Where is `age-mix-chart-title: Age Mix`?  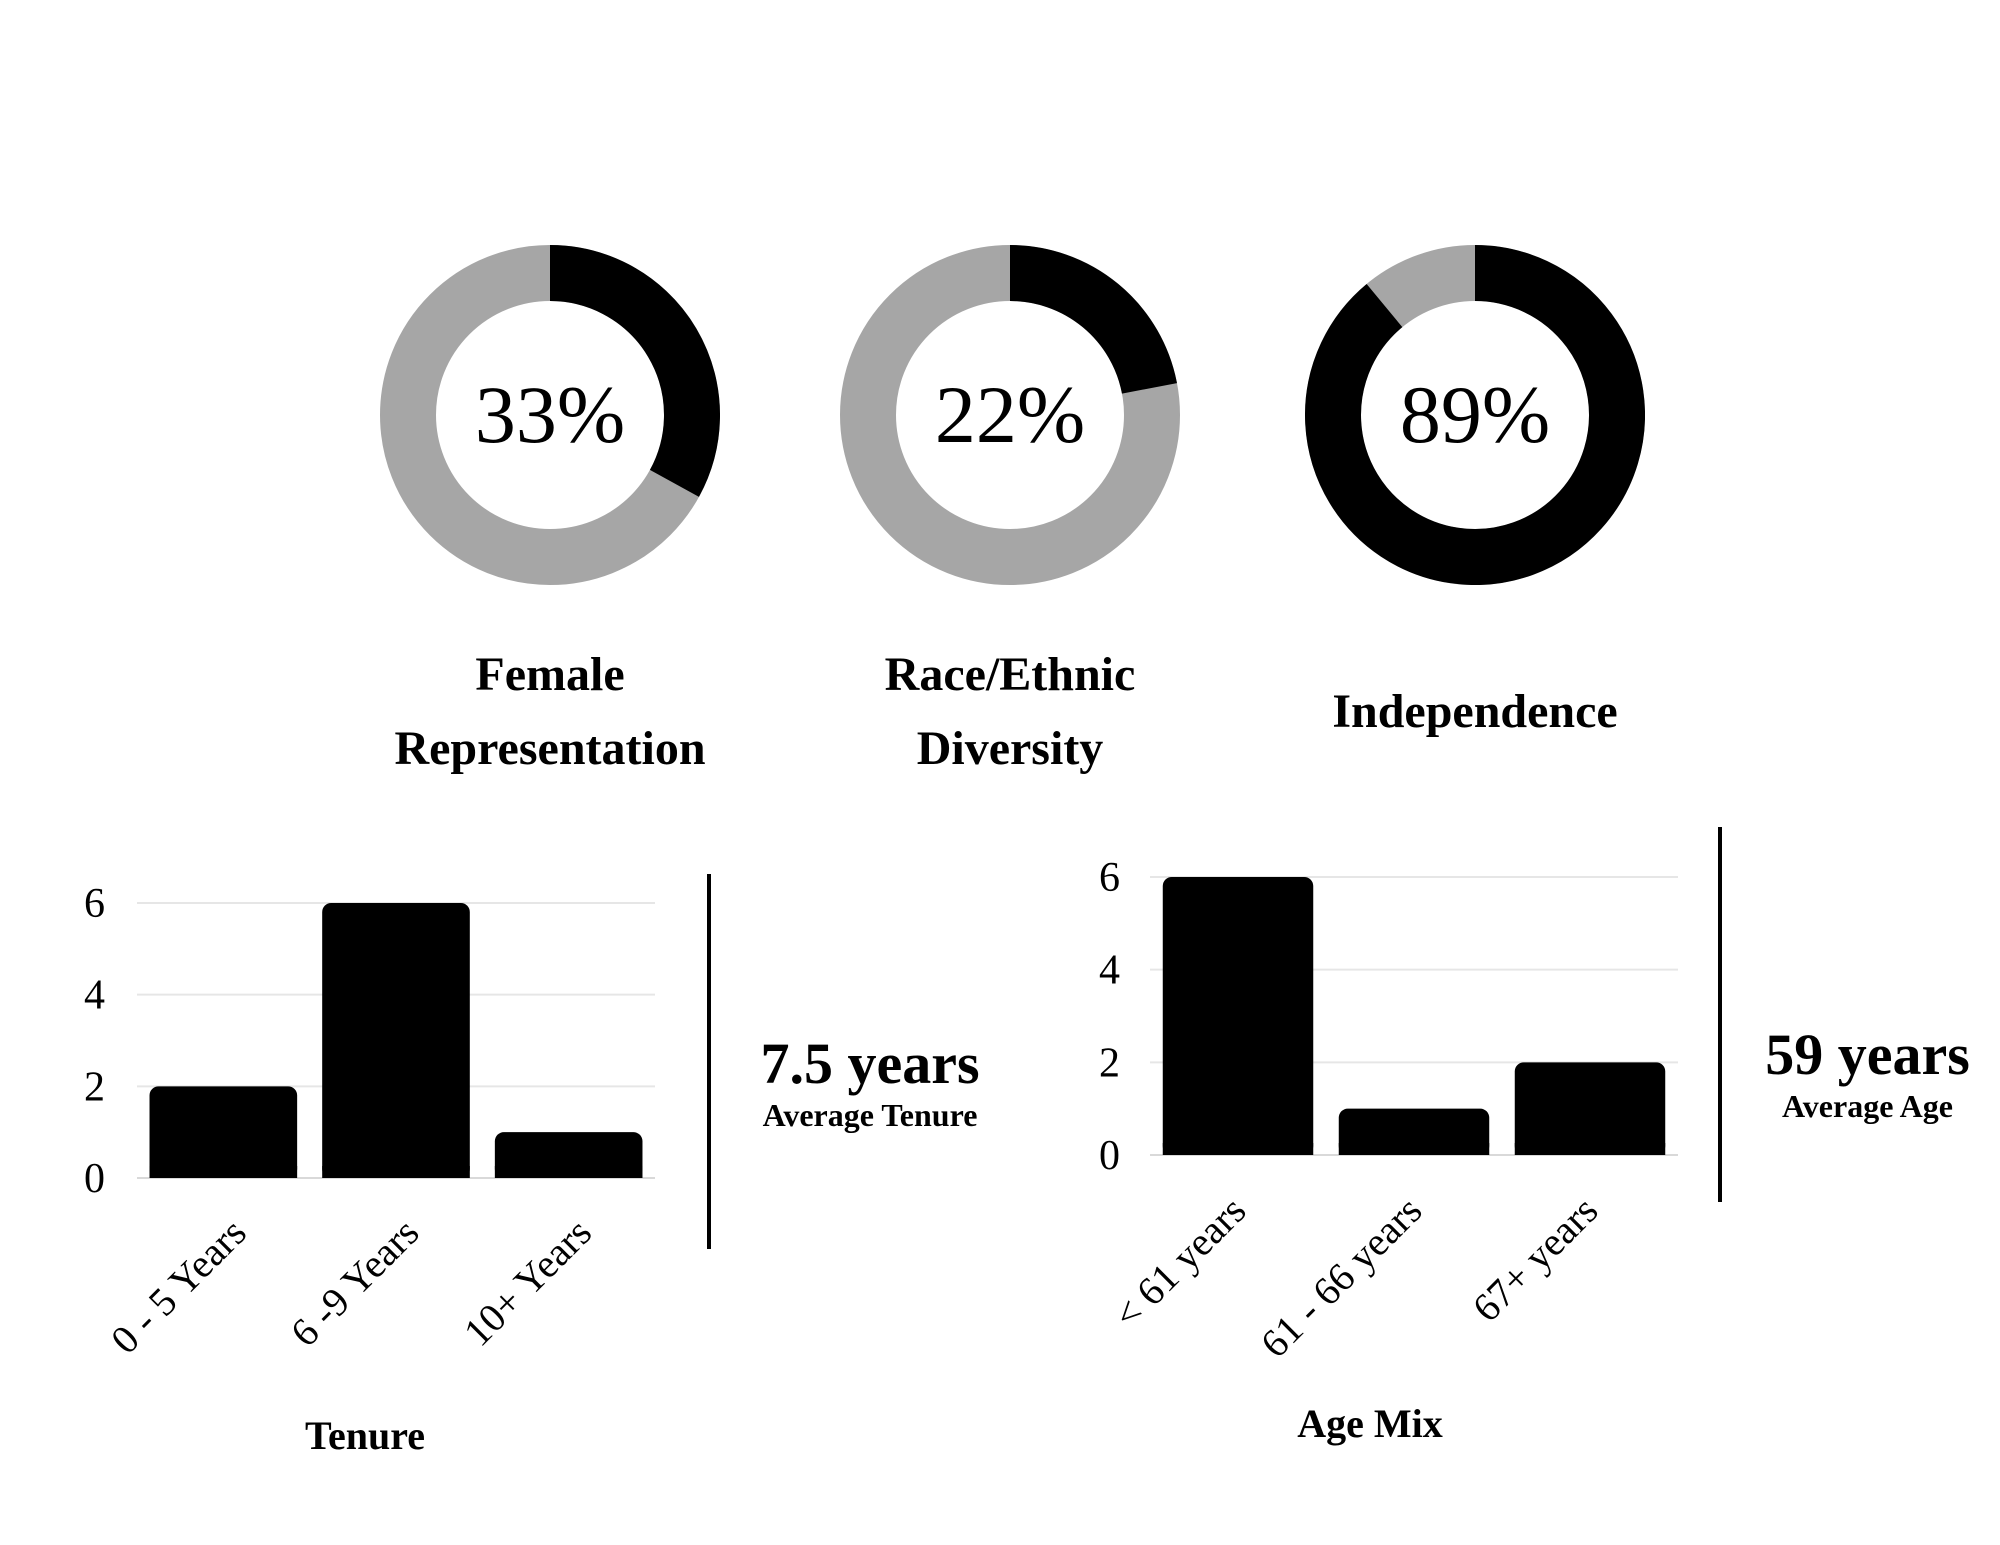 age-mix-chart-title: Age Mix is located at coordinates (1370, 1423).